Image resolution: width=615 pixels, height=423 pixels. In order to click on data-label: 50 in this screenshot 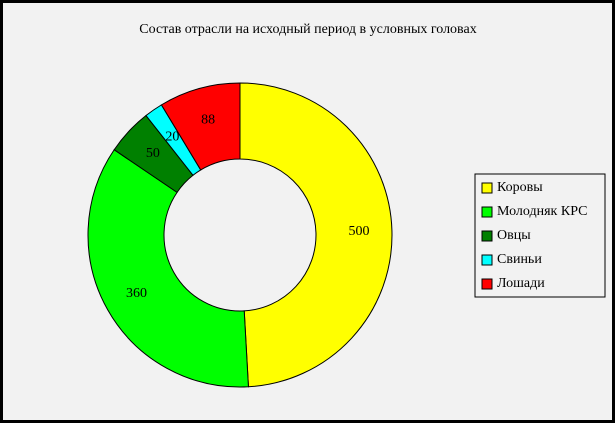, I will do `click(153, 153)`.